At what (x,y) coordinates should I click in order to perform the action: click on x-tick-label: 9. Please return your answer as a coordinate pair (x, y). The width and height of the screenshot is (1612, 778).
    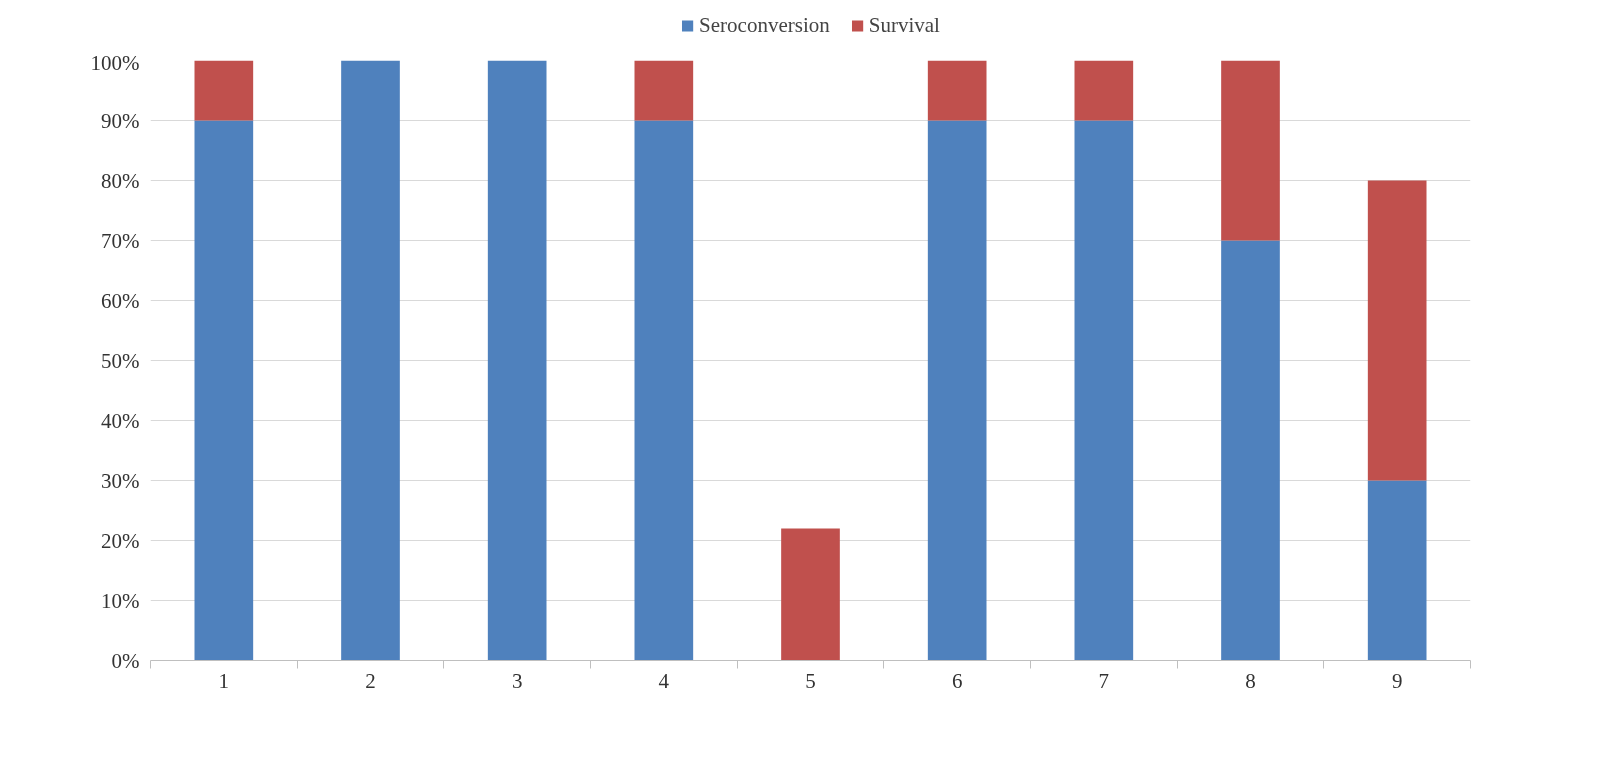
    Looking at the image, I should click on (1397, 680).